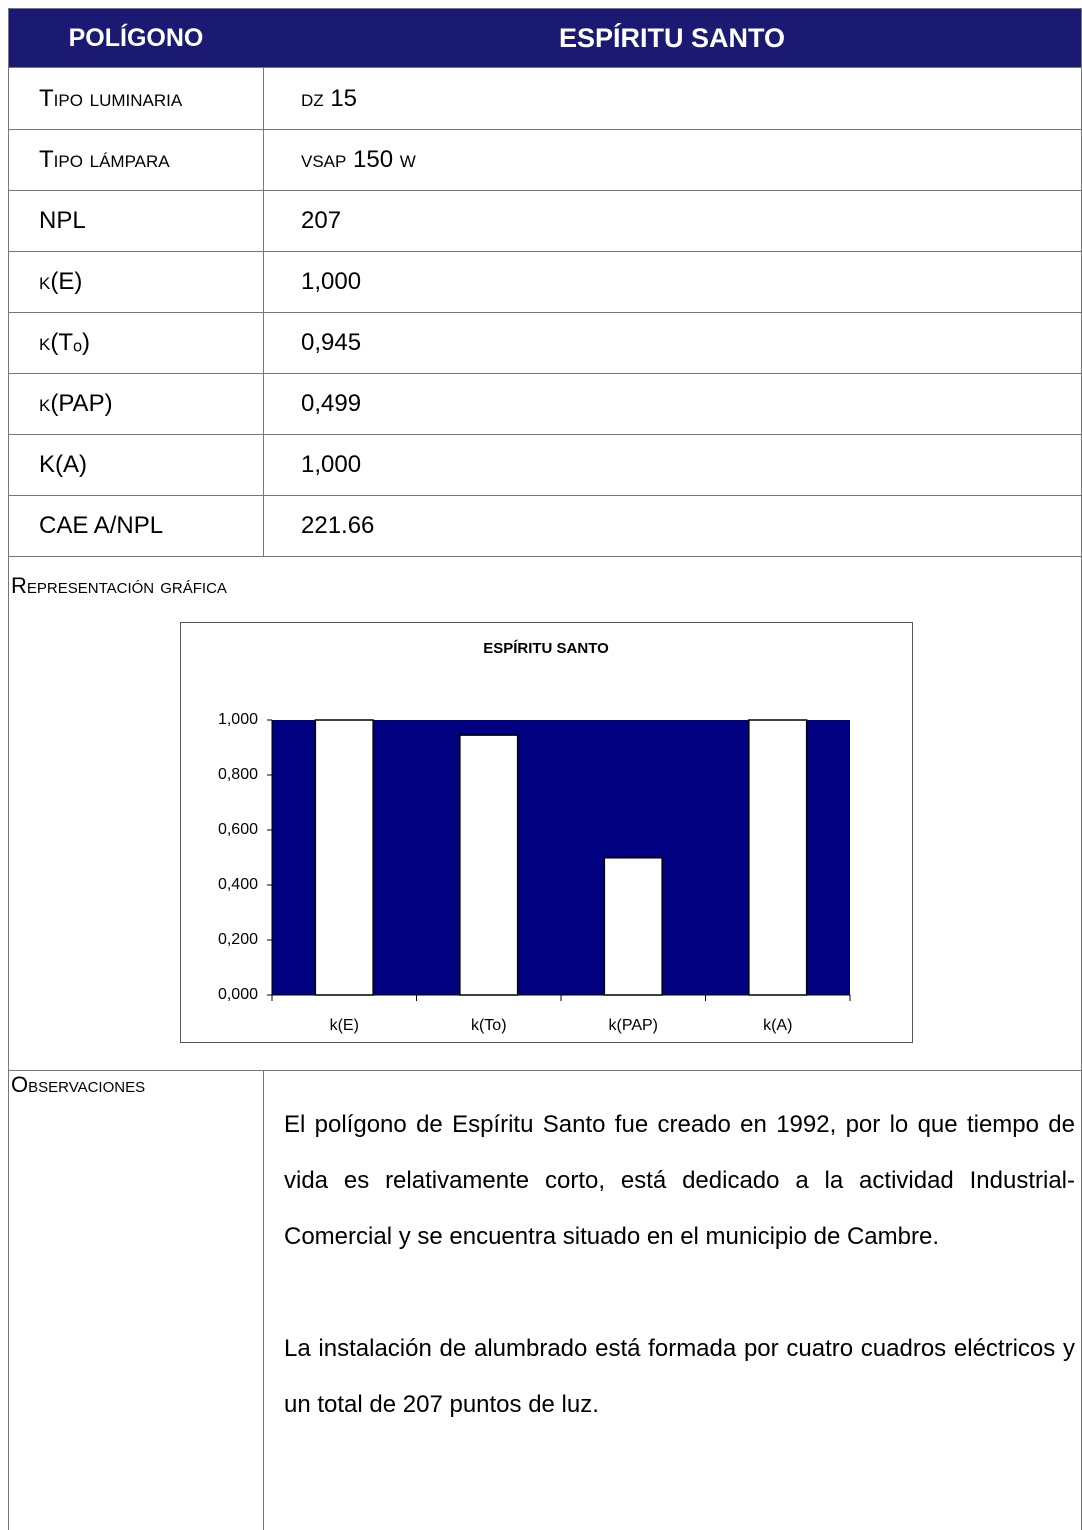  Describe the element at coordinates (777, 1025) in the screenshot. I see `x-tick-label: k(A)` at that location.